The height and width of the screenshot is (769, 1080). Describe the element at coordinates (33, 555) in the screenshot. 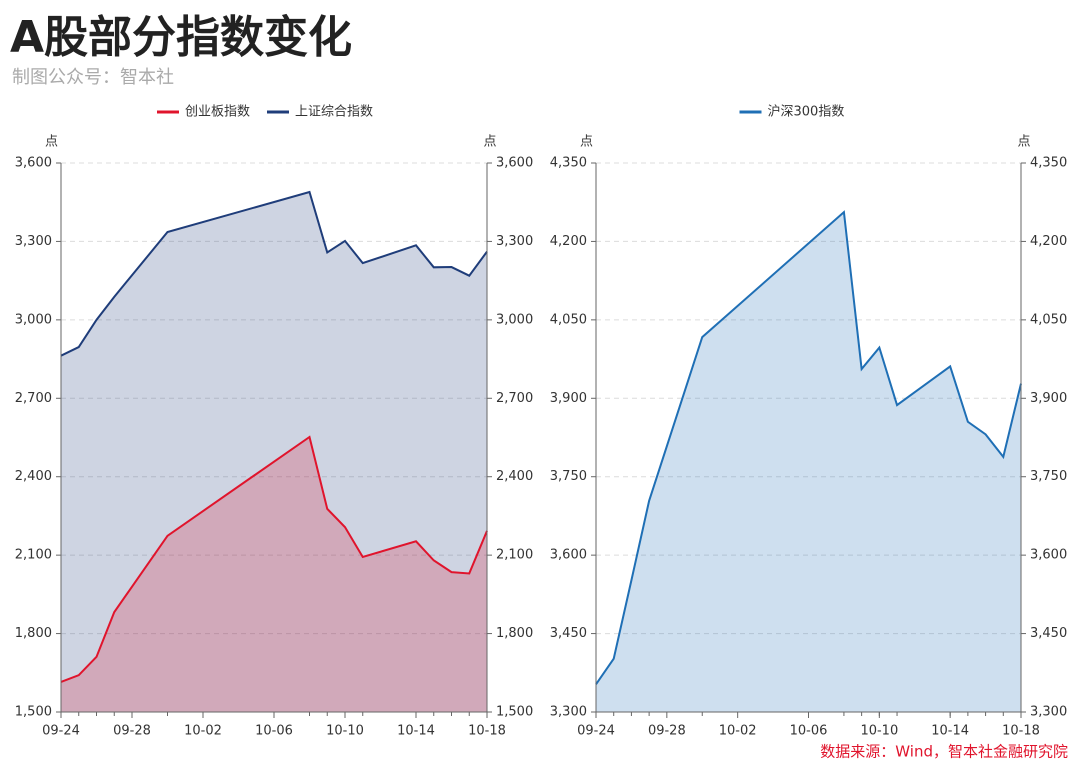

I see `y-tick-label: 2,100` at that location.